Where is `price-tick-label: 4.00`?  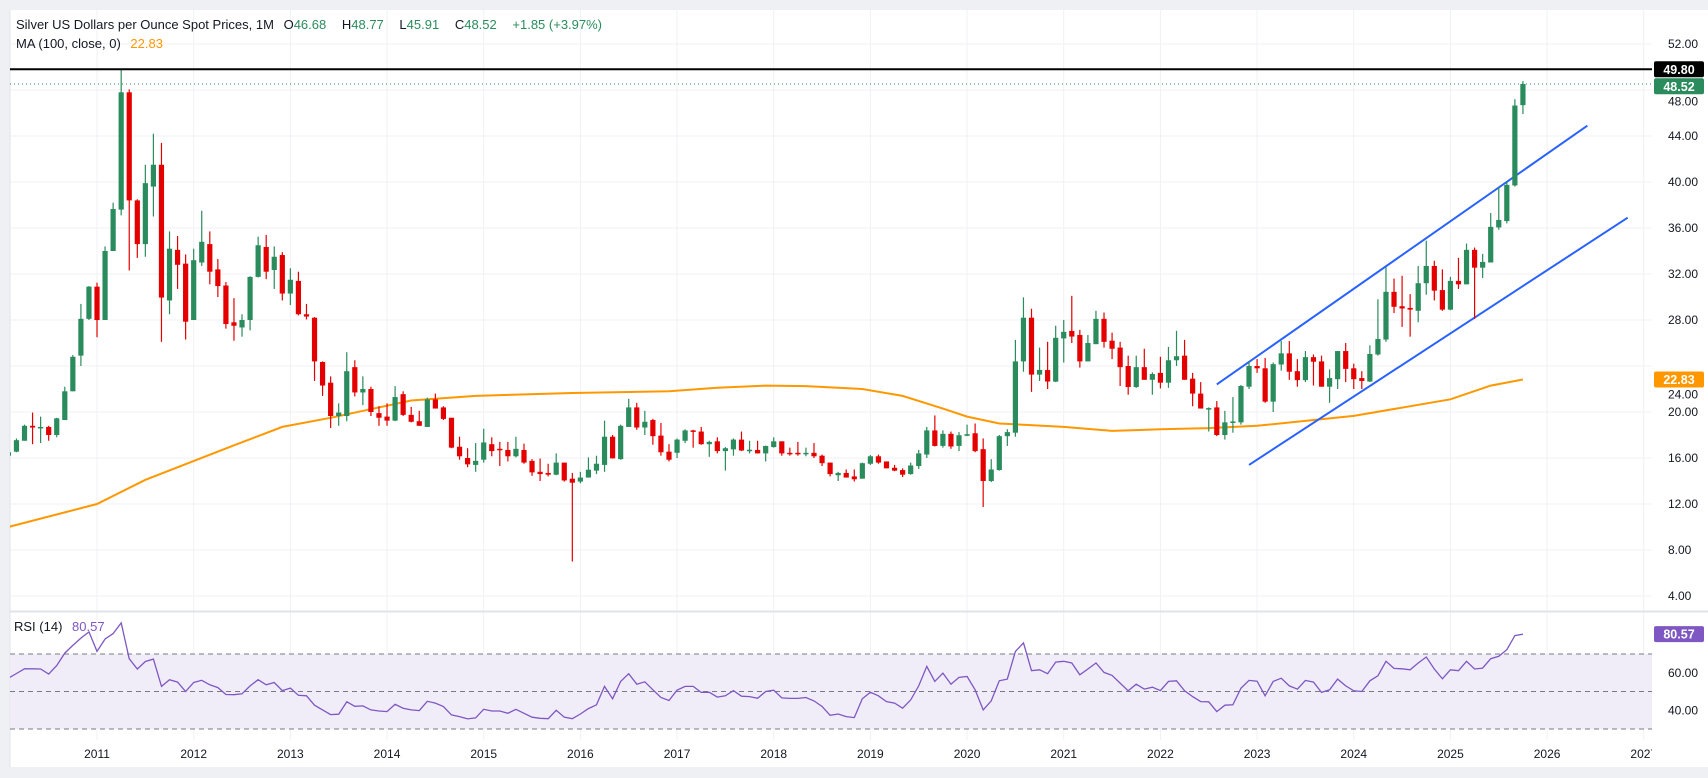 price-tick-label: 4.00 is located at coordinates (1680, 596).